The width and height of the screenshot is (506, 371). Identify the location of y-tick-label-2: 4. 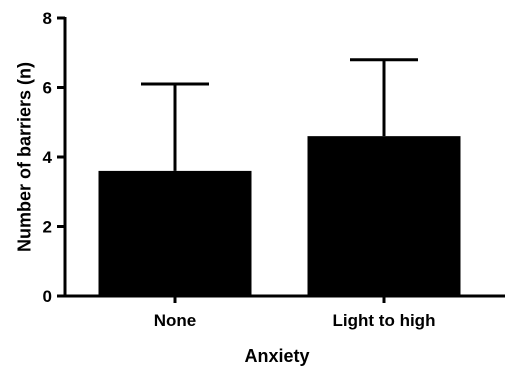
(48, 157).